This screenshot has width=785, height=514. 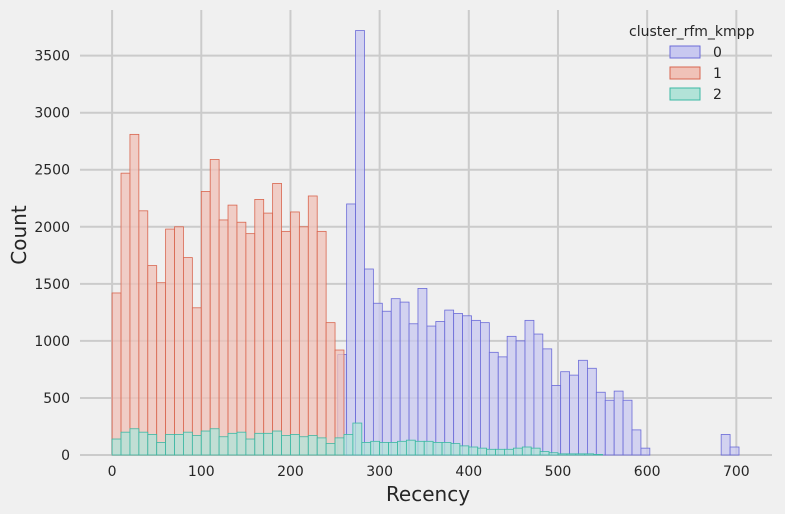 What do you see at coordinates (19, 235) in the screenshot?
I see `y-axis-title: Count` at bounding box center [19, 235].